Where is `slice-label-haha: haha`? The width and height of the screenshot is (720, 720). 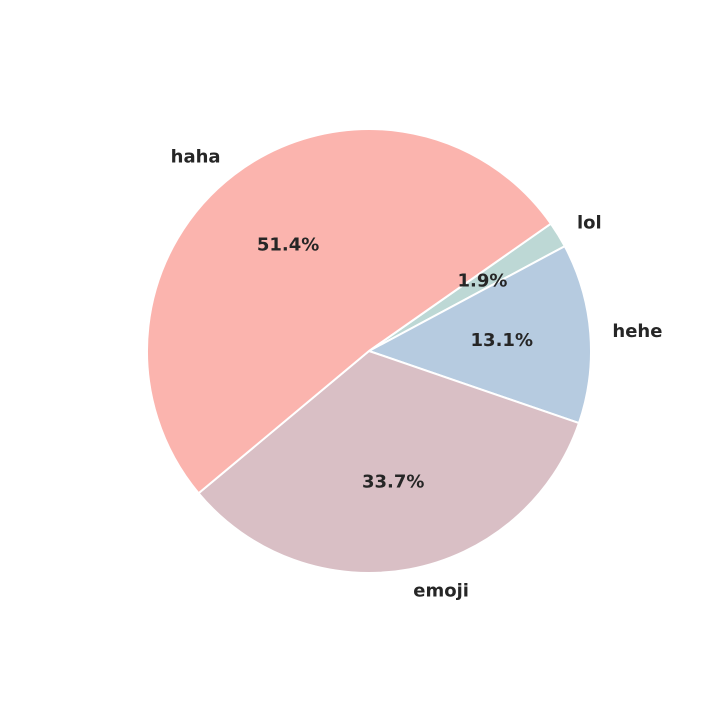
slice-label-haha: haha is located at coordinates (196, 157).